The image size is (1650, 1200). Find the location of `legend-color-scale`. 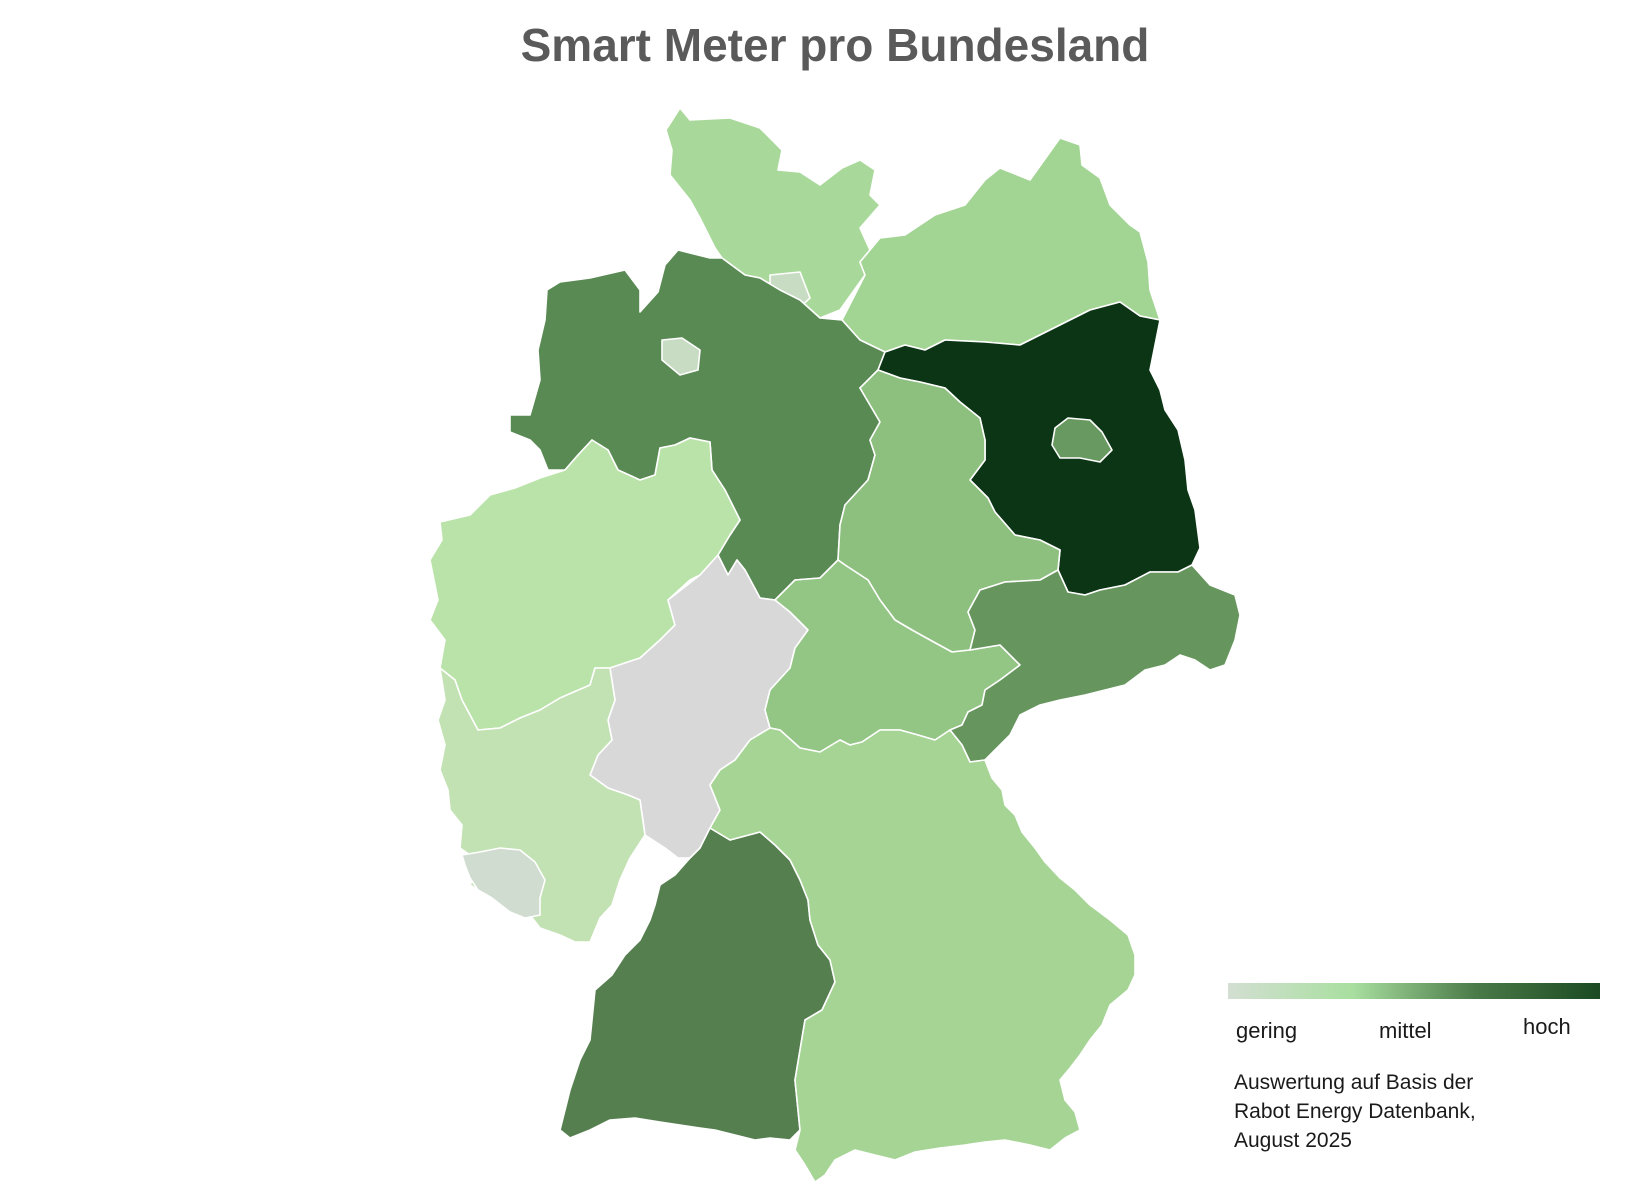

legend-color-scale is located at coordinates (1414, 991).